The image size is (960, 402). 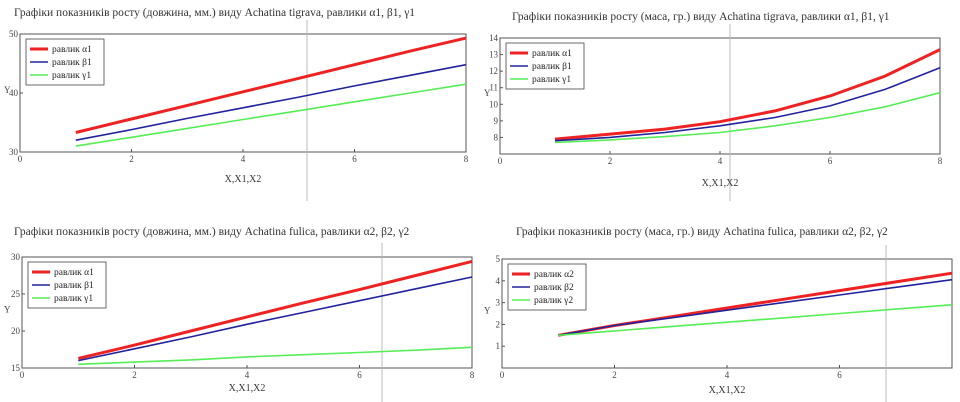 I want to click on y-tick-label: 15, so click(x=16, y=368).